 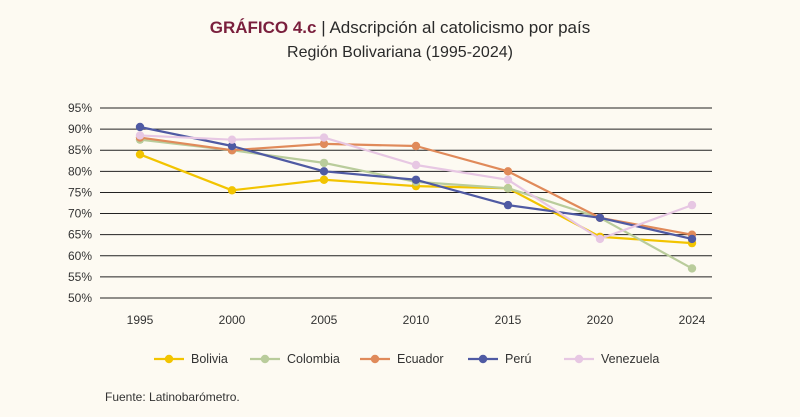 What do you see at coordinates (80, 192) in the screenshot?
I see `y-tick-label: 75%` at bounding box center [80, 192].